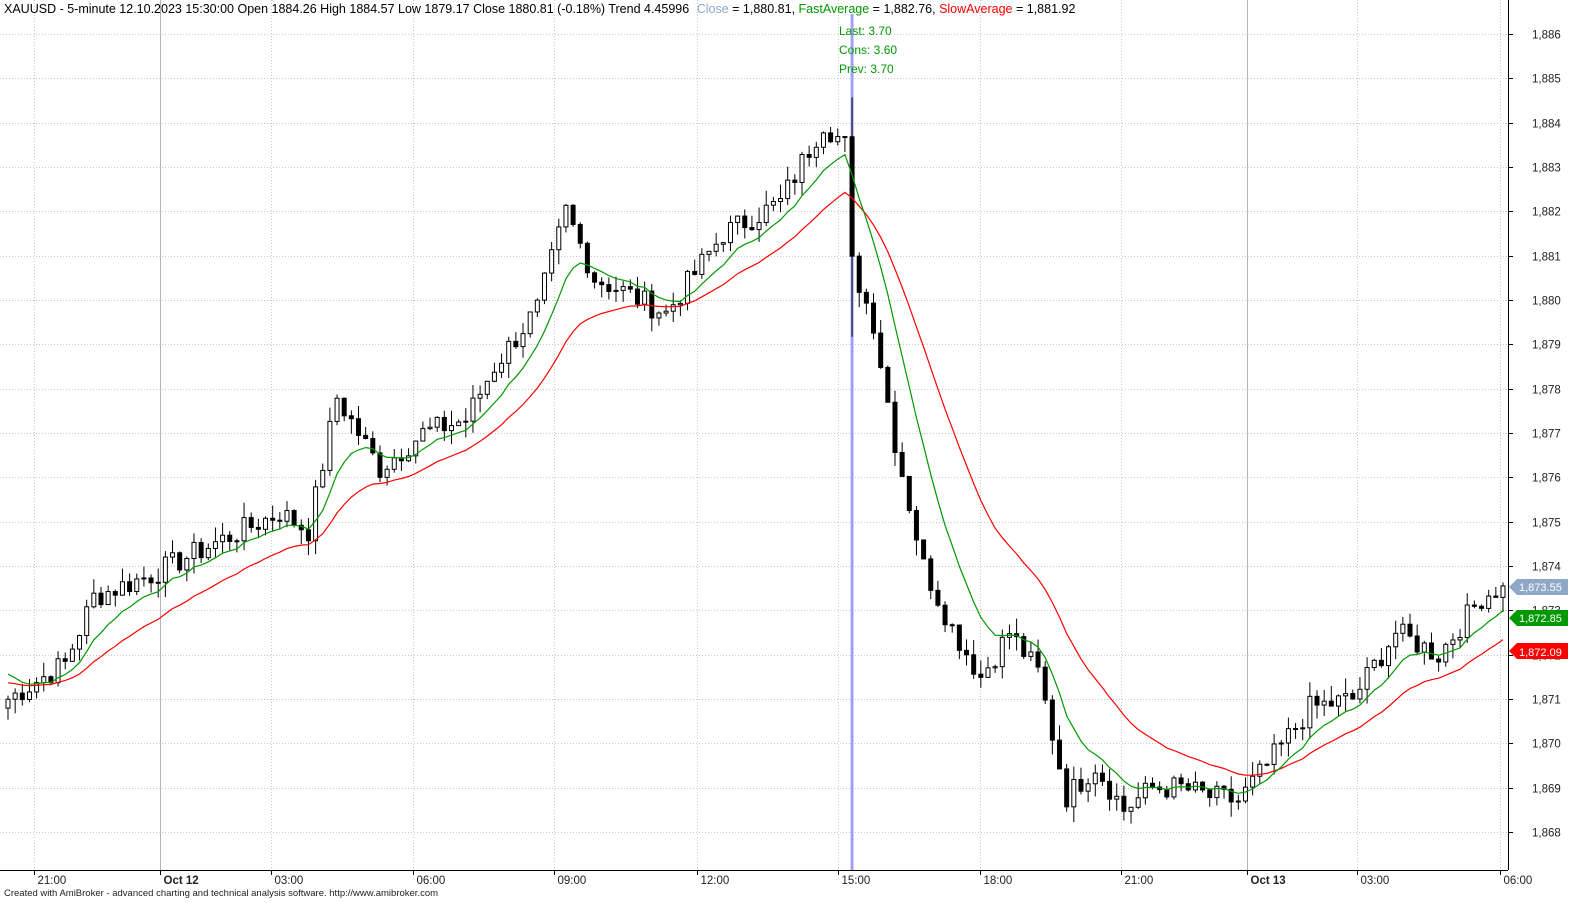  I want to click on y-tick-label: 1,883, so click(1546, 169).